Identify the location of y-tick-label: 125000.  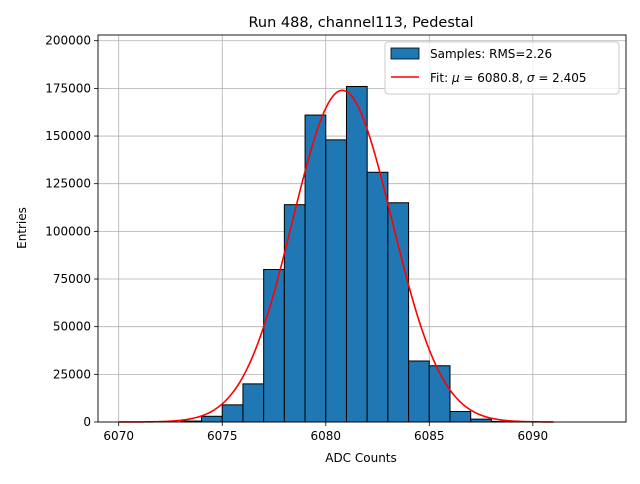
(68, 184).